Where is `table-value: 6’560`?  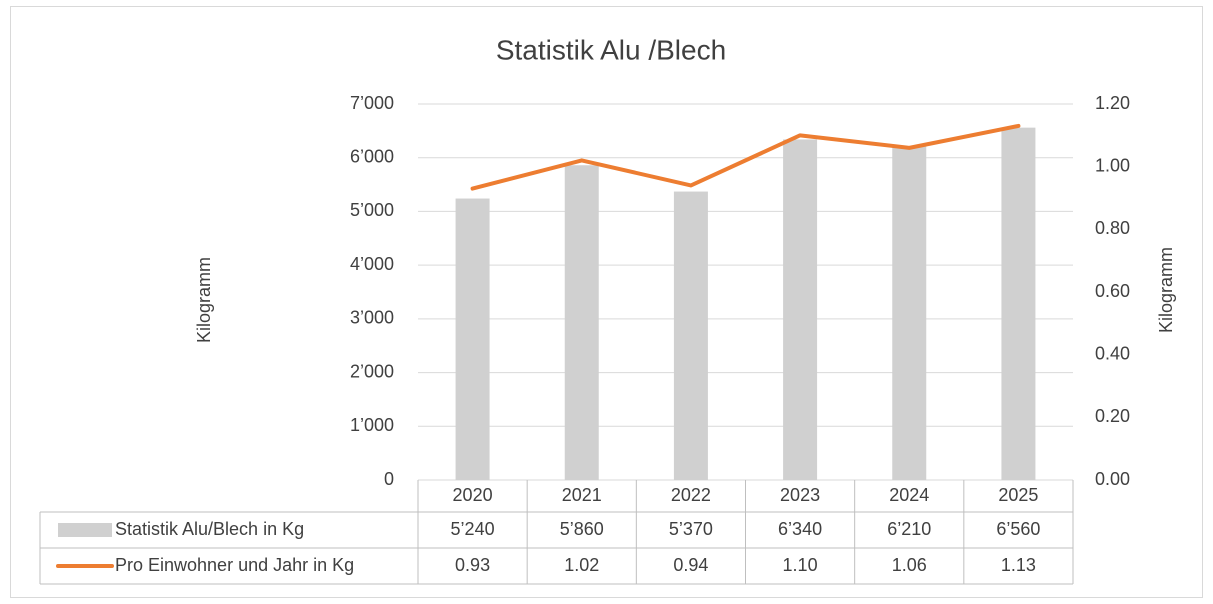 table-value: 6’560 is located at coordinates (1018, 529).